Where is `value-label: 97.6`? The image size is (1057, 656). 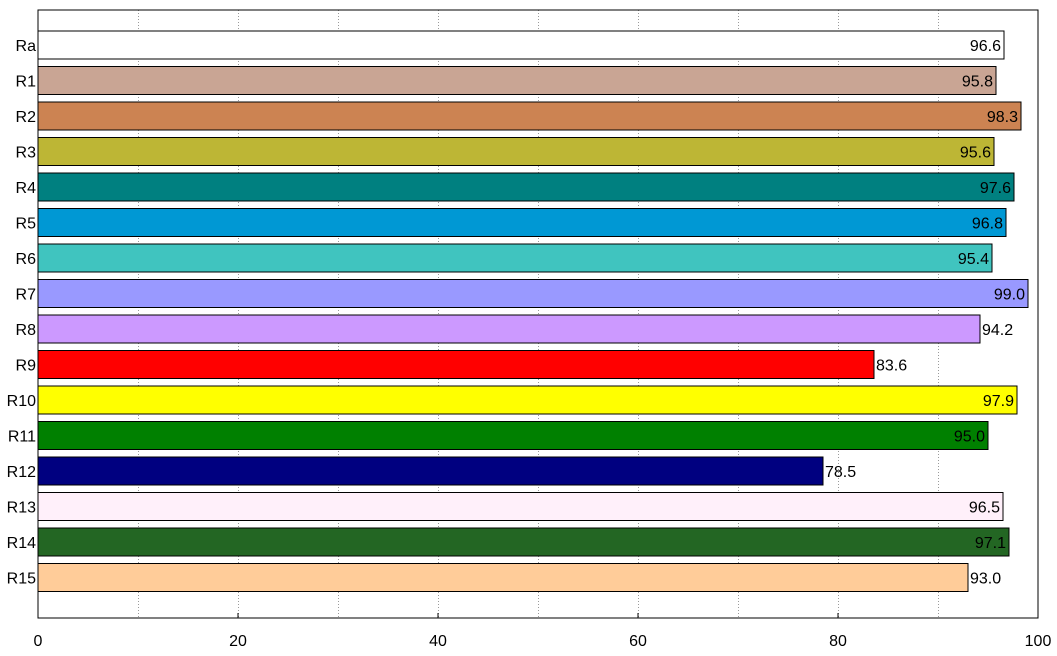 value-label: 97.6 is located at coordinates (995, 188).